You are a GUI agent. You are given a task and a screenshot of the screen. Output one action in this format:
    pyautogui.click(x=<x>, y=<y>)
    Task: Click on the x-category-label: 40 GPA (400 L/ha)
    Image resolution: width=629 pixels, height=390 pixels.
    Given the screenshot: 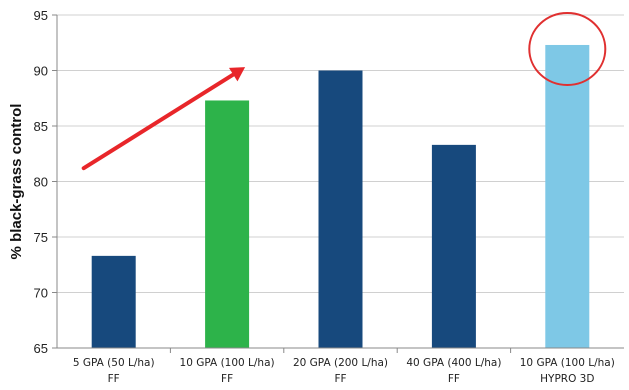 What is the action you would take?
    pyautogui.click(x=453, y=363)
    